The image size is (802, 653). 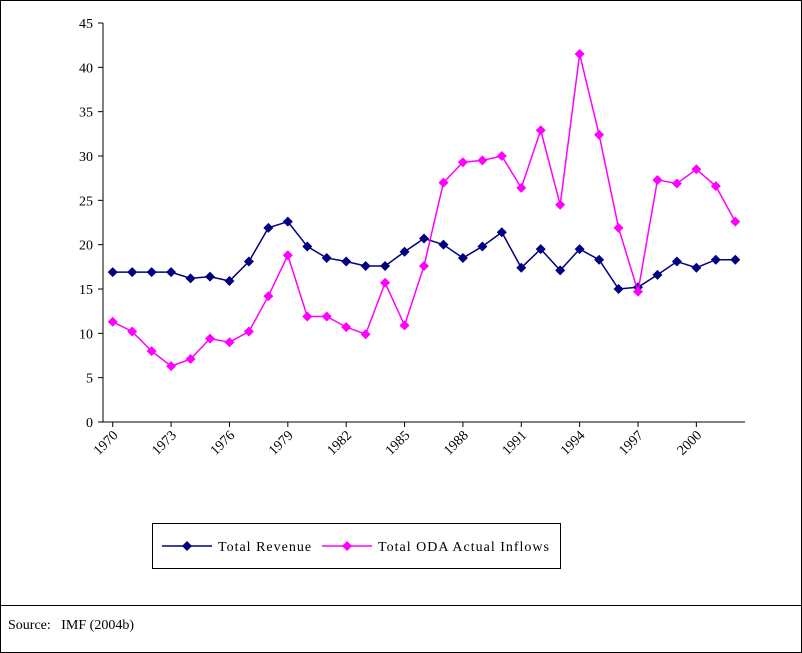 What do you see at coordinates (86, 113) in the screenshot?
I see `y-tick-label: 35` at bounding box center [86, 113].